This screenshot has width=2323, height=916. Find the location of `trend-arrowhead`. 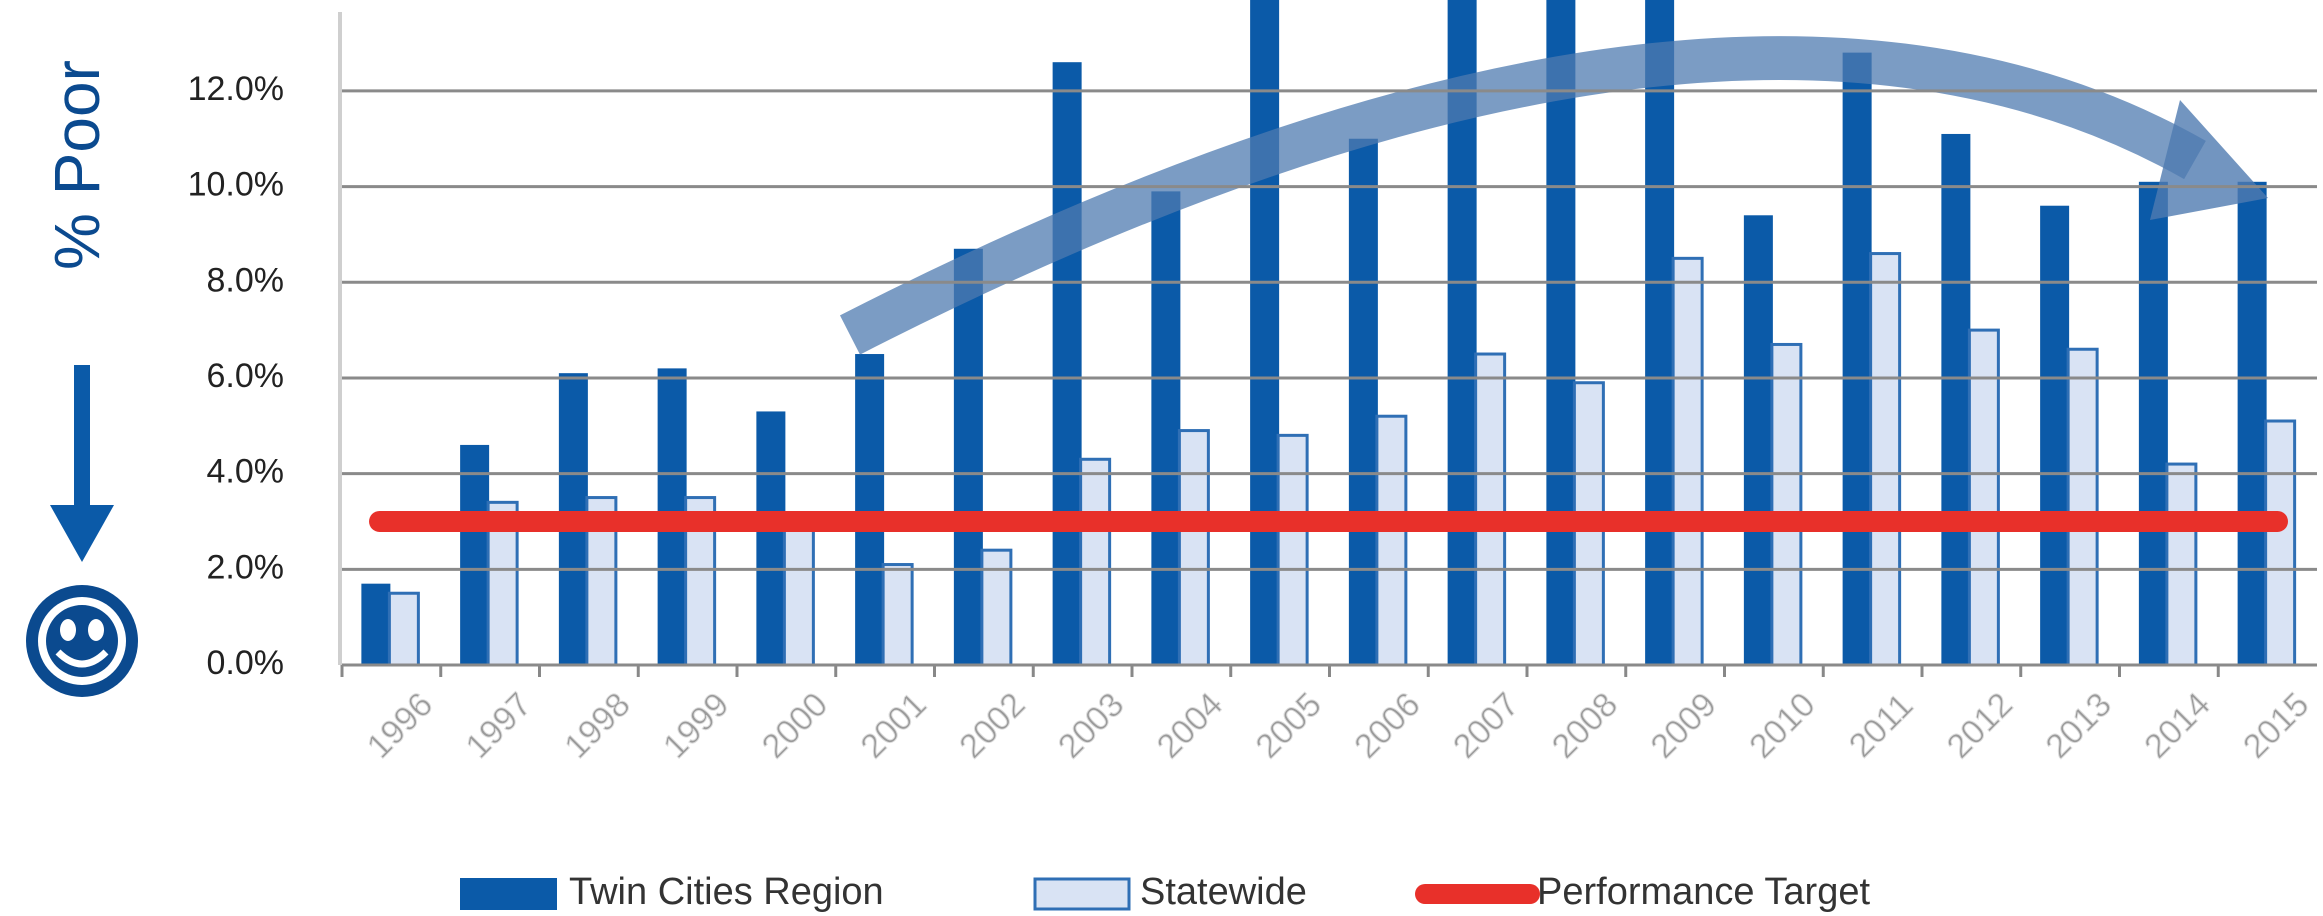

trend-arrowhead is located at coordinates (2209, 160).